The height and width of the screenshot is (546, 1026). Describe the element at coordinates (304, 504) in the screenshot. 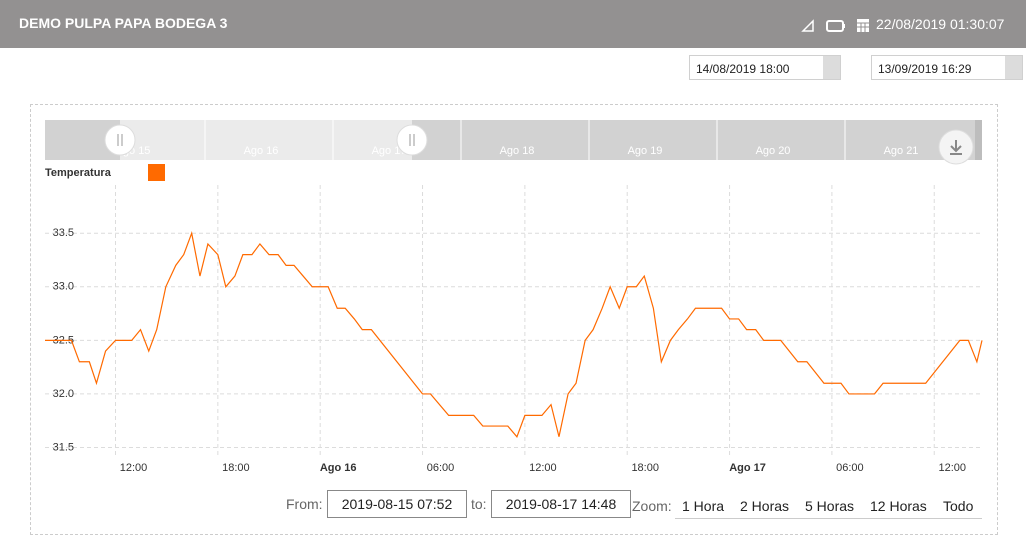

I see `from-label: From:` at that location.